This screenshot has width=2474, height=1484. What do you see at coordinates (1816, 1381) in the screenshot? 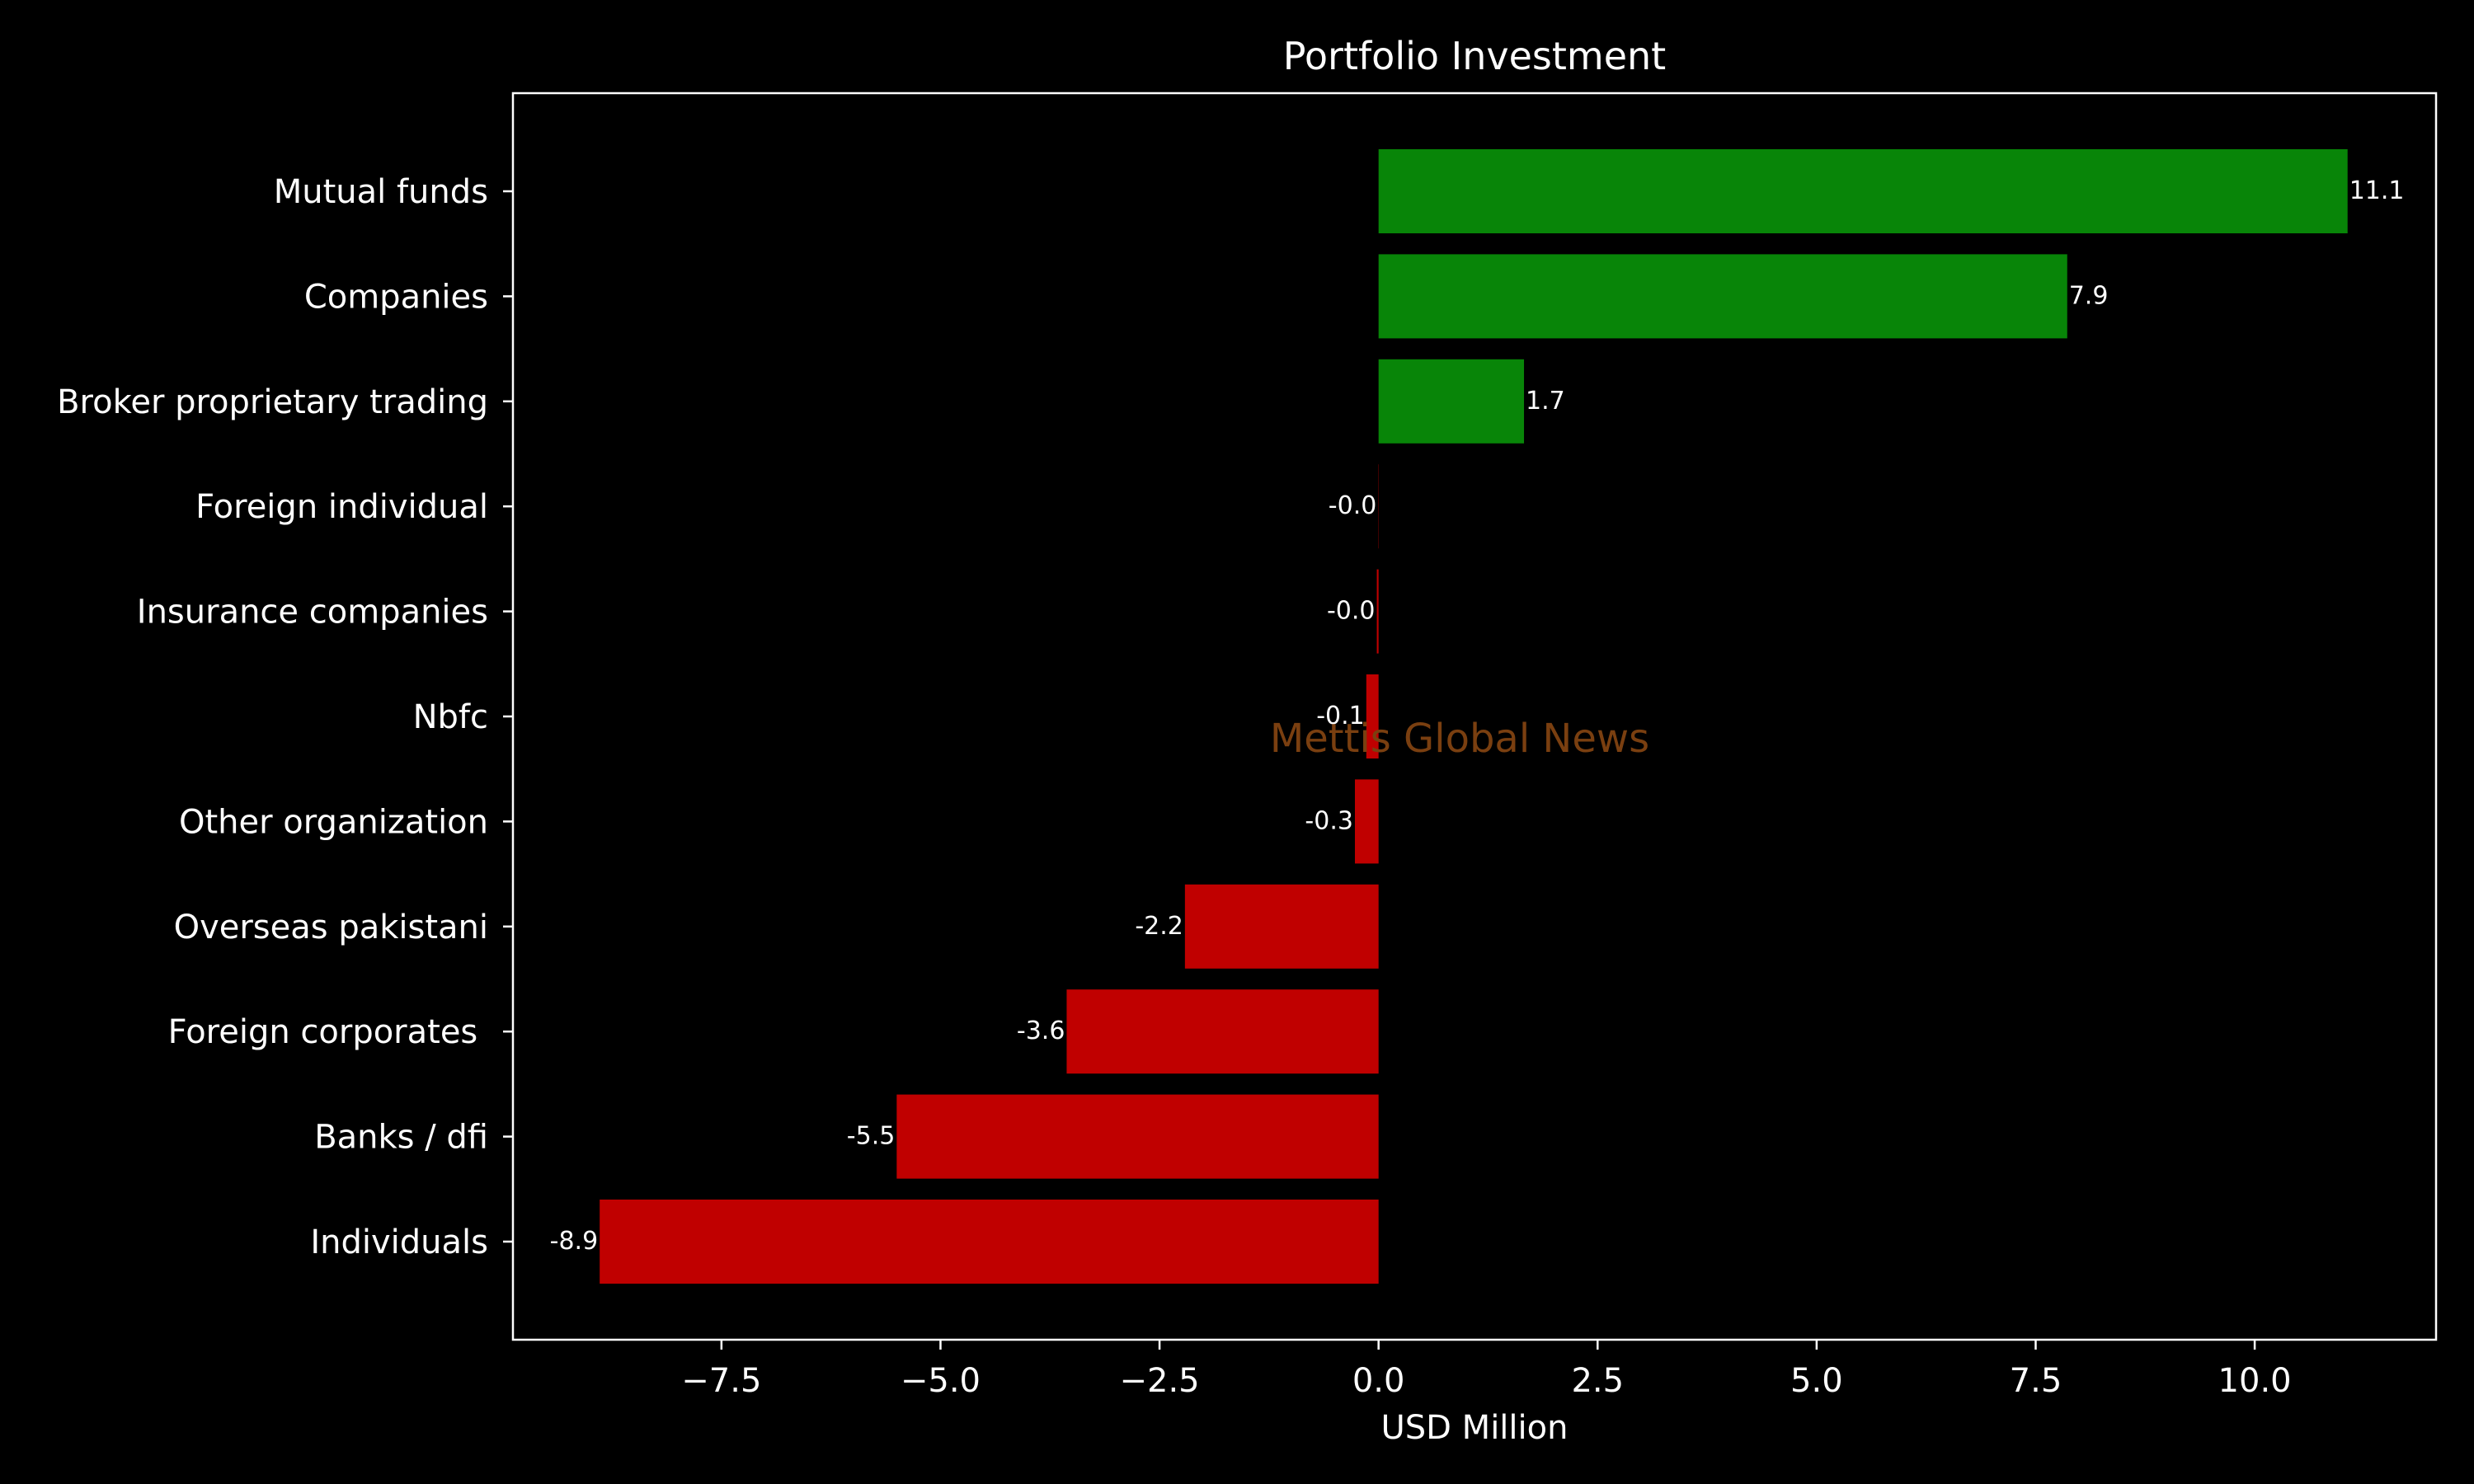
I see `x-tick-label: 5.0` at bounding box center [1816, 1381].